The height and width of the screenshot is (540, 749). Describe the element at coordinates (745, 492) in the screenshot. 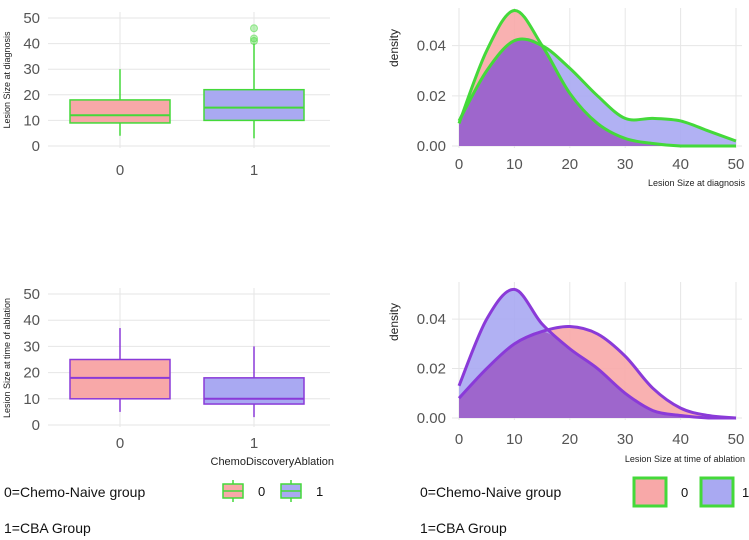

I see `legend-right-label1: 1` at that location.